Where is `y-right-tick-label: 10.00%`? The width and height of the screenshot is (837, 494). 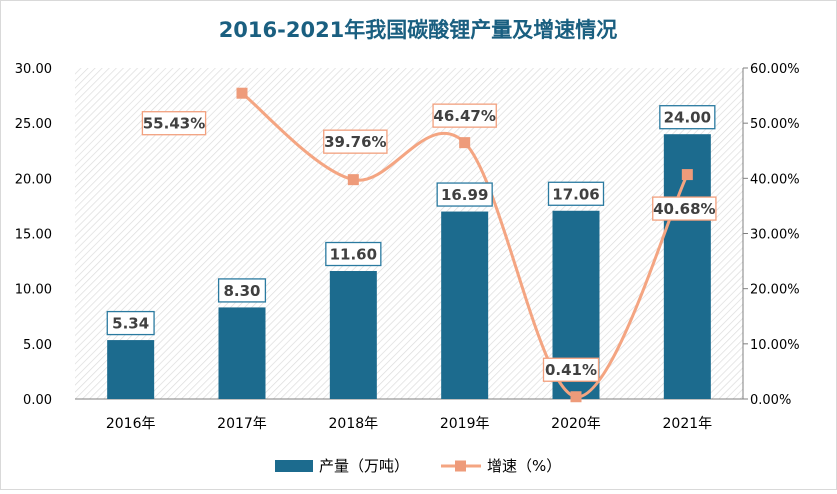
y-right-tick-label: 10.00% is located at coordinates (775, 345).